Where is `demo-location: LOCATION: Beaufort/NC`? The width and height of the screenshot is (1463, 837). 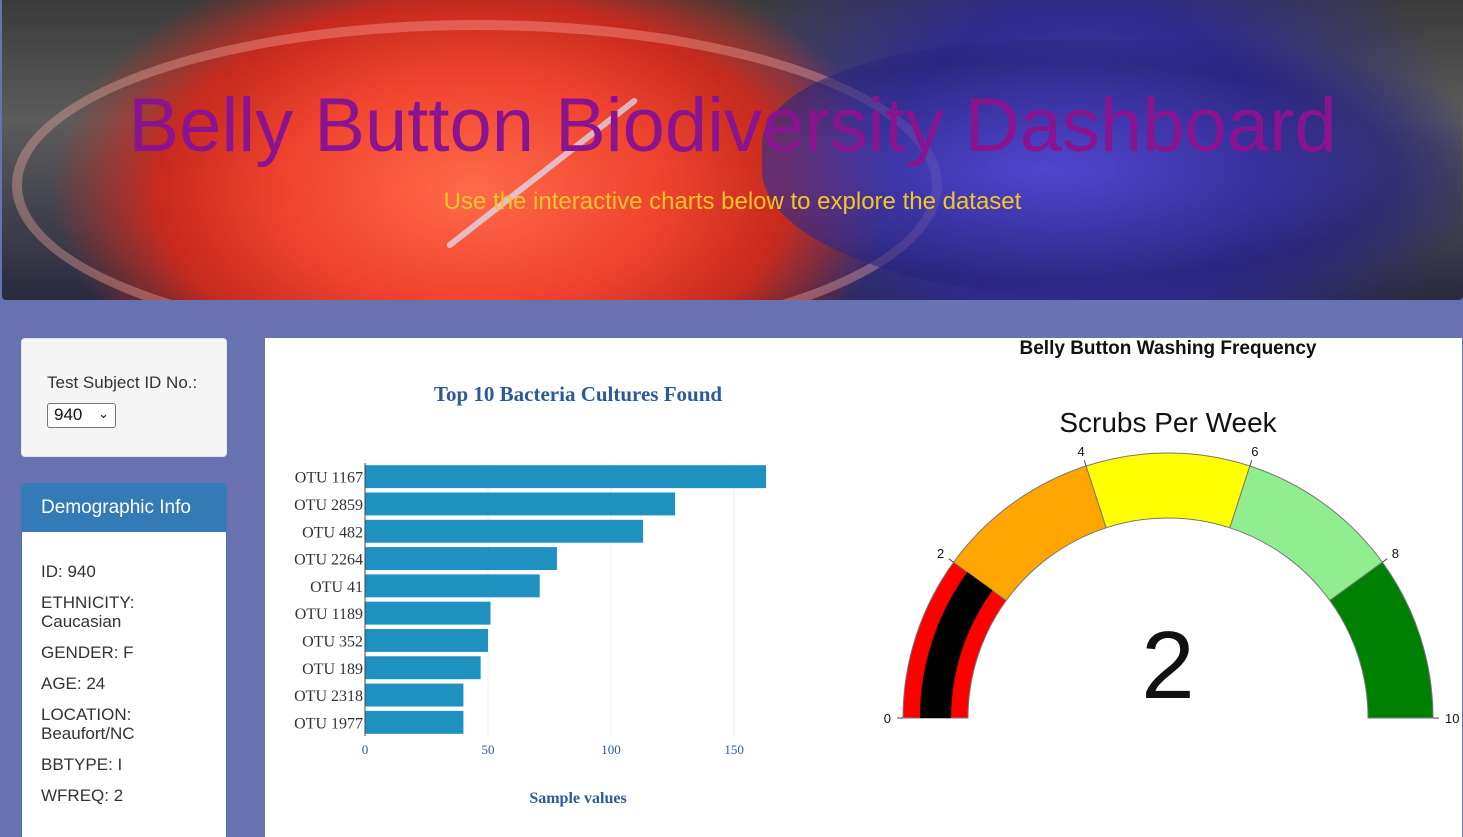 demo-location: LOCATION: Beaufort/NC is located at coordinates (88, 724).